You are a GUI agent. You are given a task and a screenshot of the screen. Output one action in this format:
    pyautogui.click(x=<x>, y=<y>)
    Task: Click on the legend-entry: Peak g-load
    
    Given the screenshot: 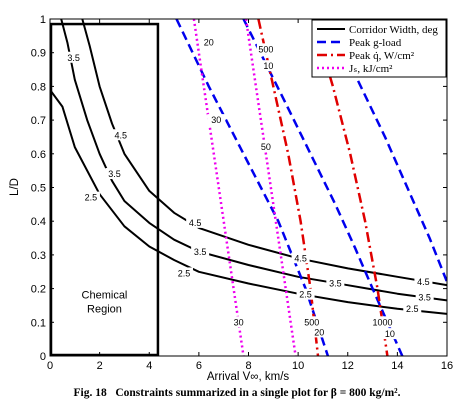 What is the action you would take?
    pyautogui.click(x=375, y=43)
    